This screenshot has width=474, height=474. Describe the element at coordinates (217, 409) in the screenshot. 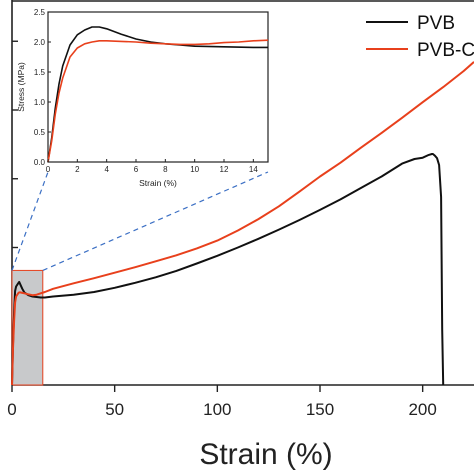

I see `main-x-tick-label: 100` at that location.